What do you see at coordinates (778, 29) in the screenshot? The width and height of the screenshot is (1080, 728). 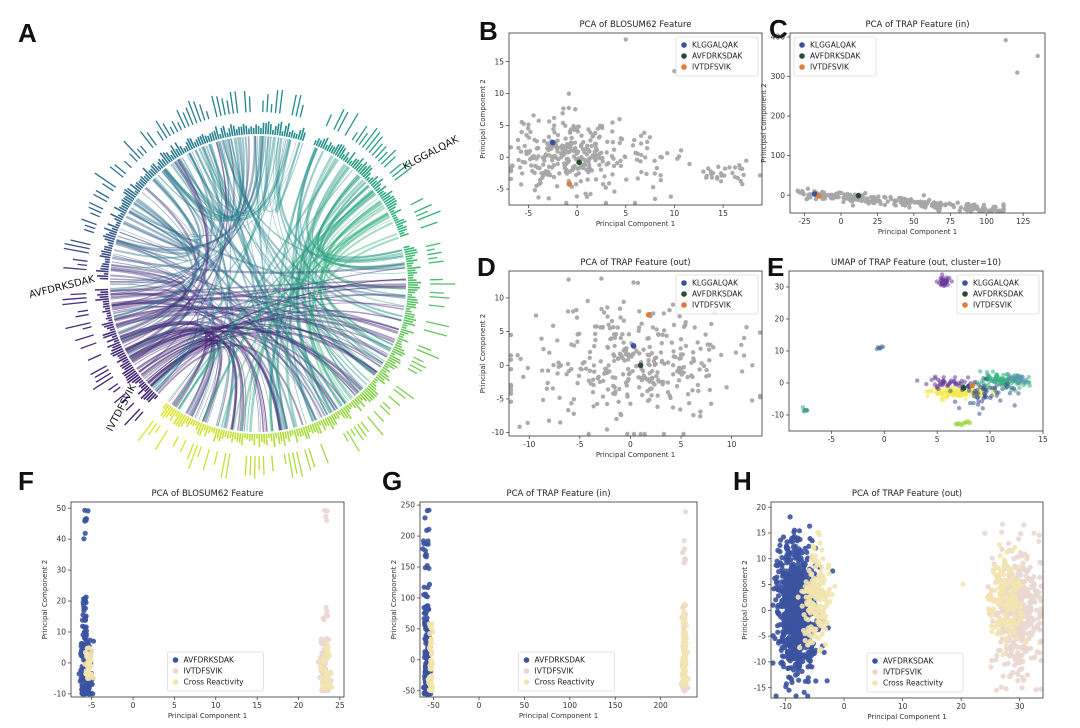 I see `panel-label-c: C` at bounding box center [778, 29].